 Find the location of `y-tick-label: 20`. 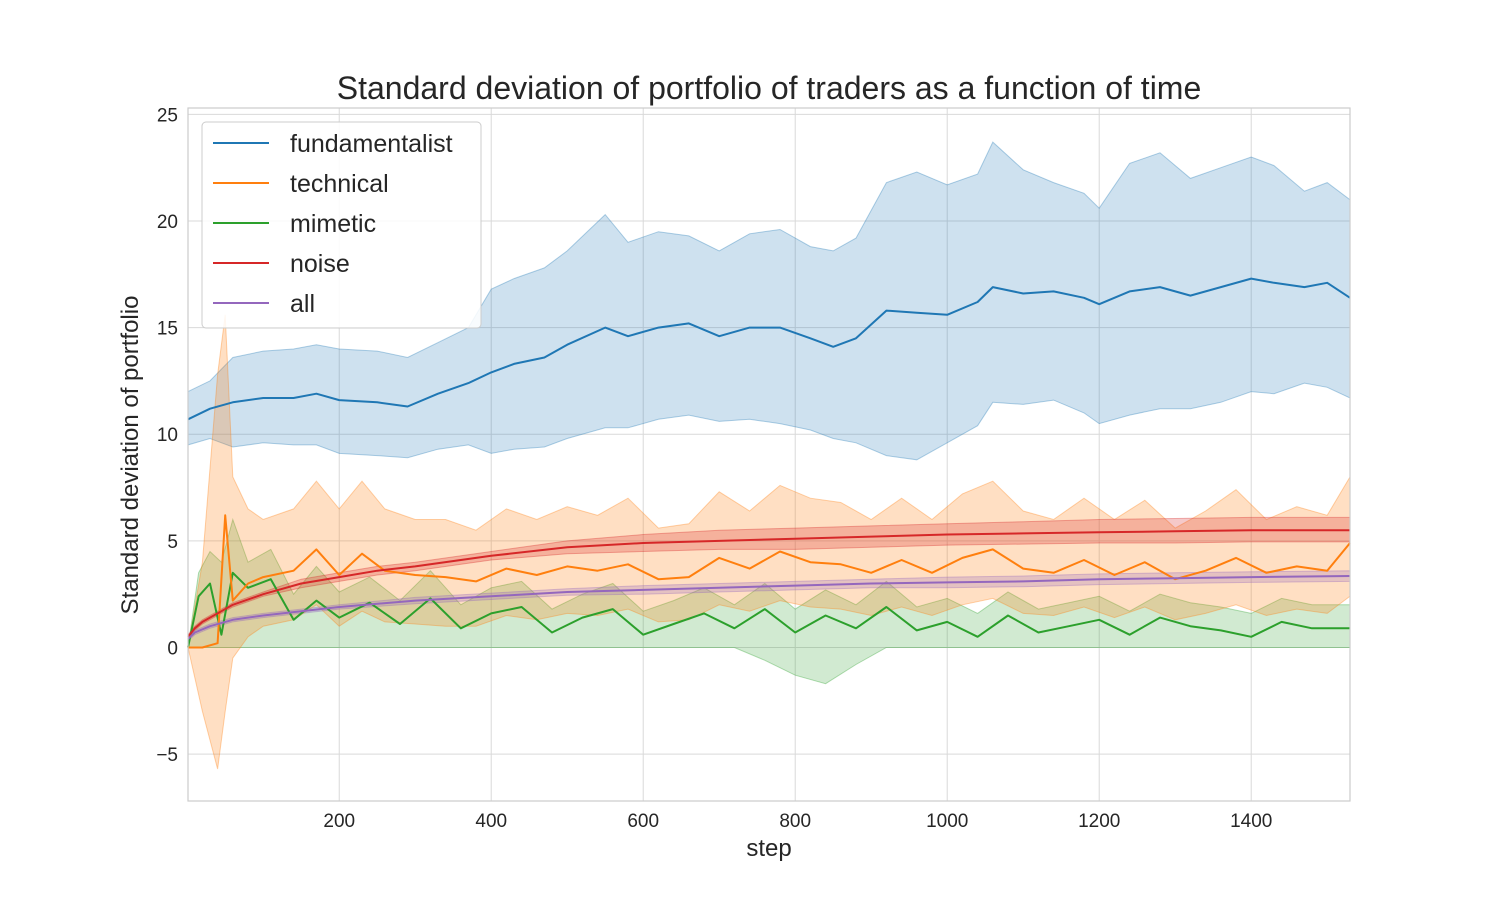

y-tick-label: 20 is located at coordinates (167, 222).